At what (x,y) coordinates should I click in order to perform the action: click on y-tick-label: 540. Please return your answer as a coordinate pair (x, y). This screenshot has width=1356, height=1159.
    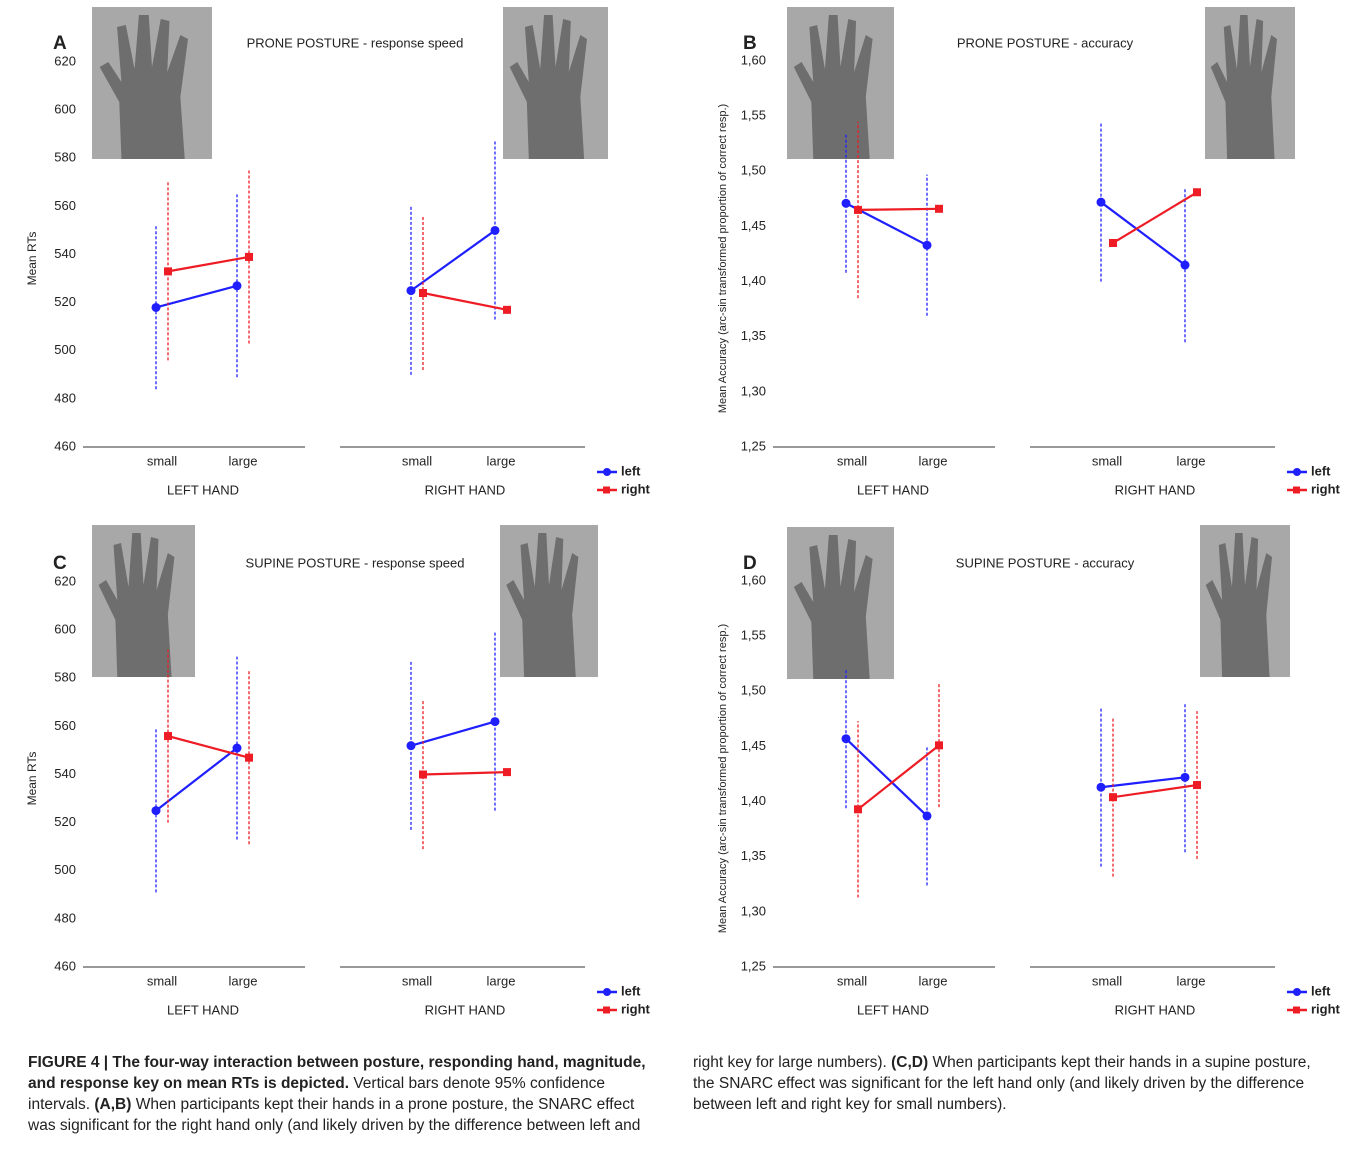
    Looking at the image, I should click on (65, 773).